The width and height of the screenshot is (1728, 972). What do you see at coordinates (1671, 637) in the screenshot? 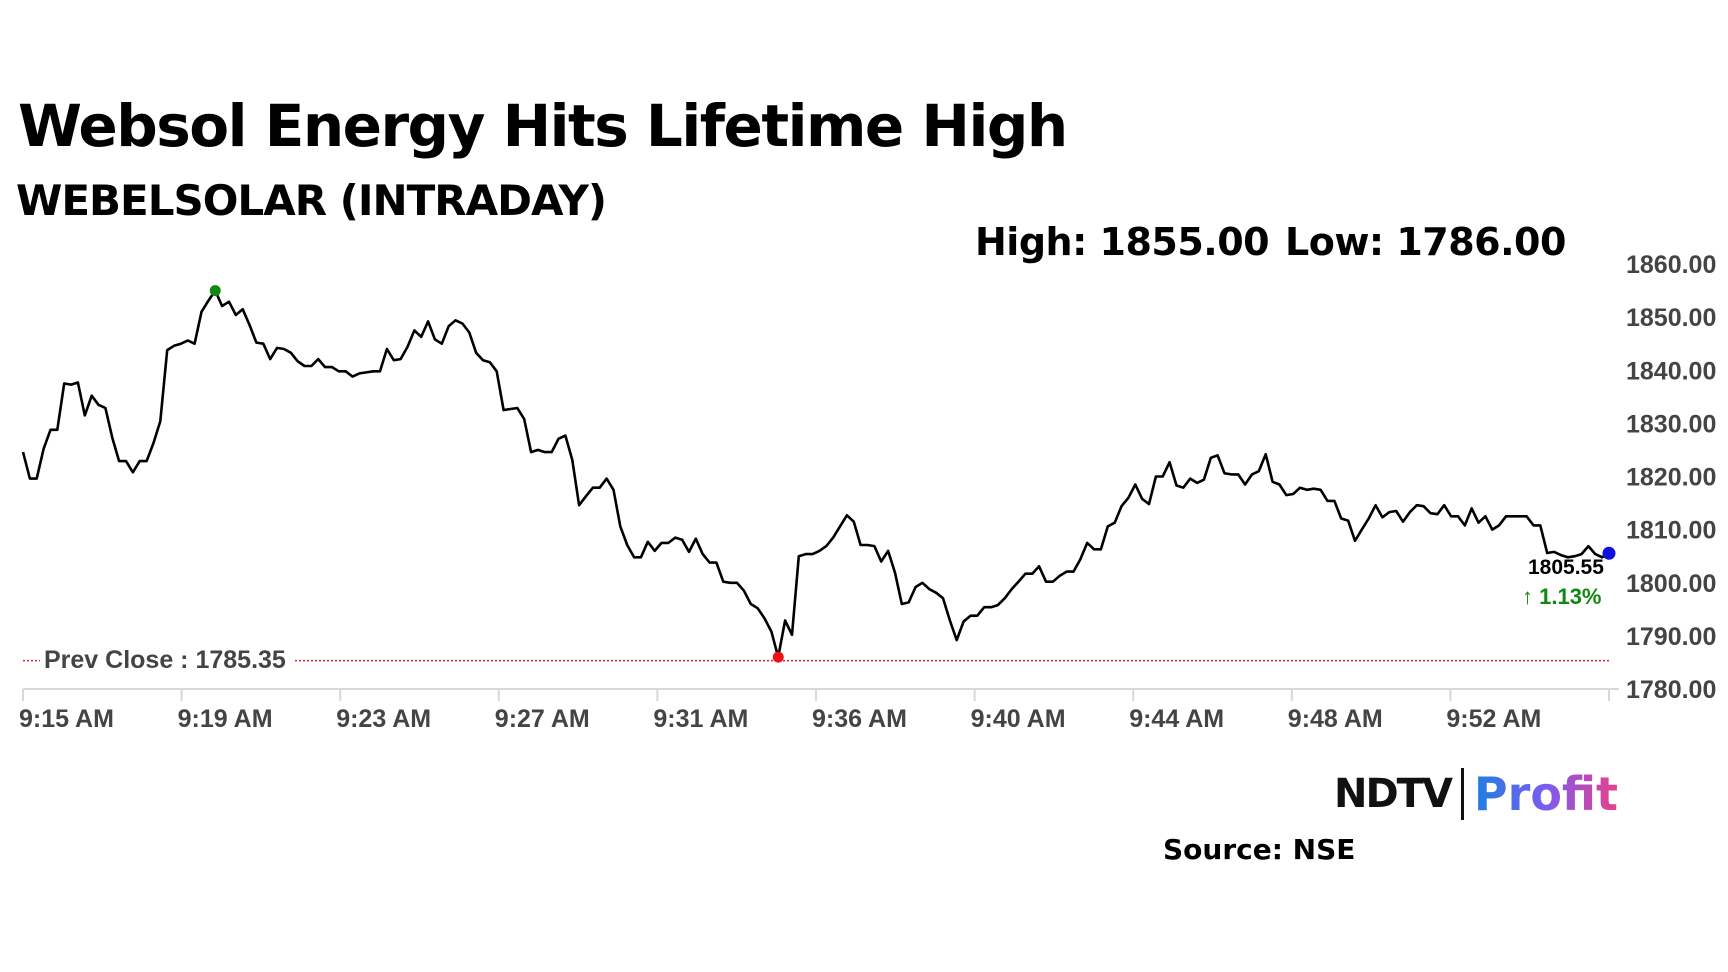
I see `y-tick-label: 1790.00` at bounding box center [1671, 637].